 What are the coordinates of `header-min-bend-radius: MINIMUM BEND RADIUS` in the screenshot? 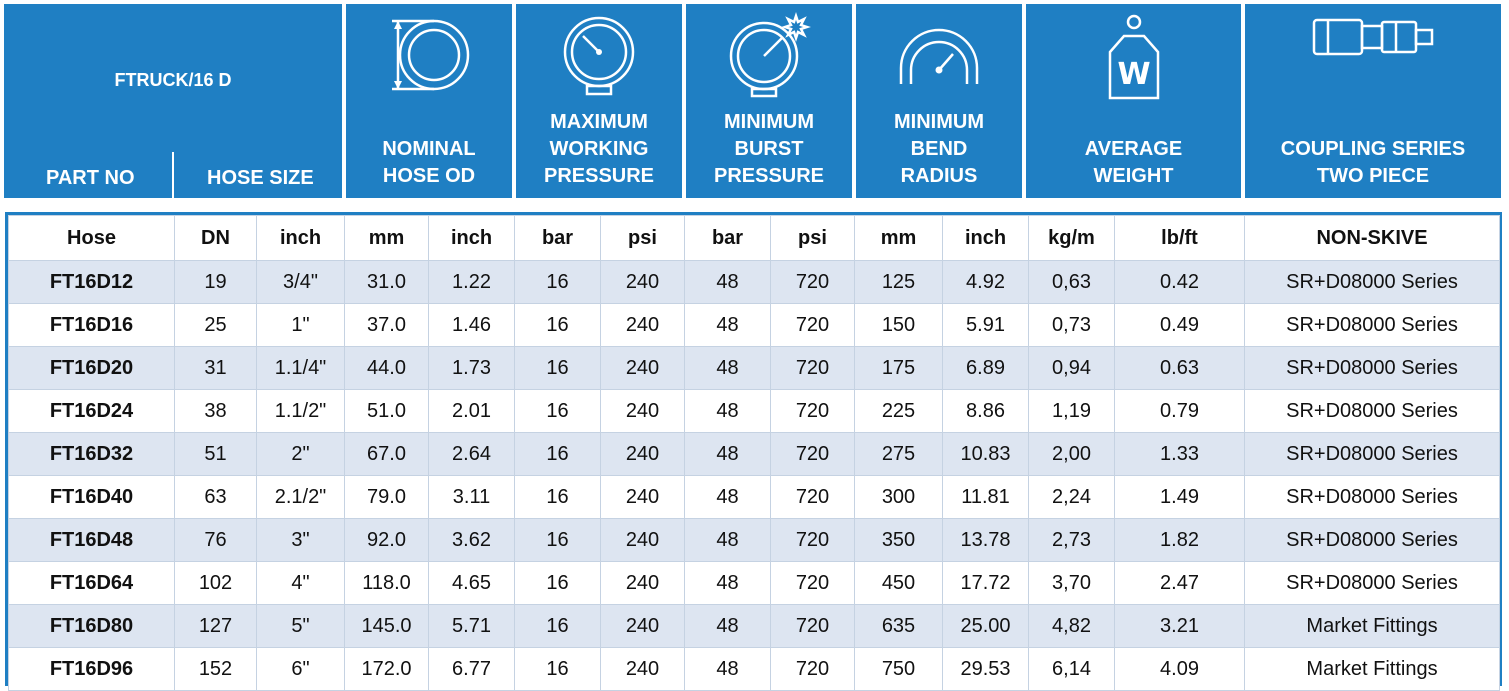 It's located at (939, 101).